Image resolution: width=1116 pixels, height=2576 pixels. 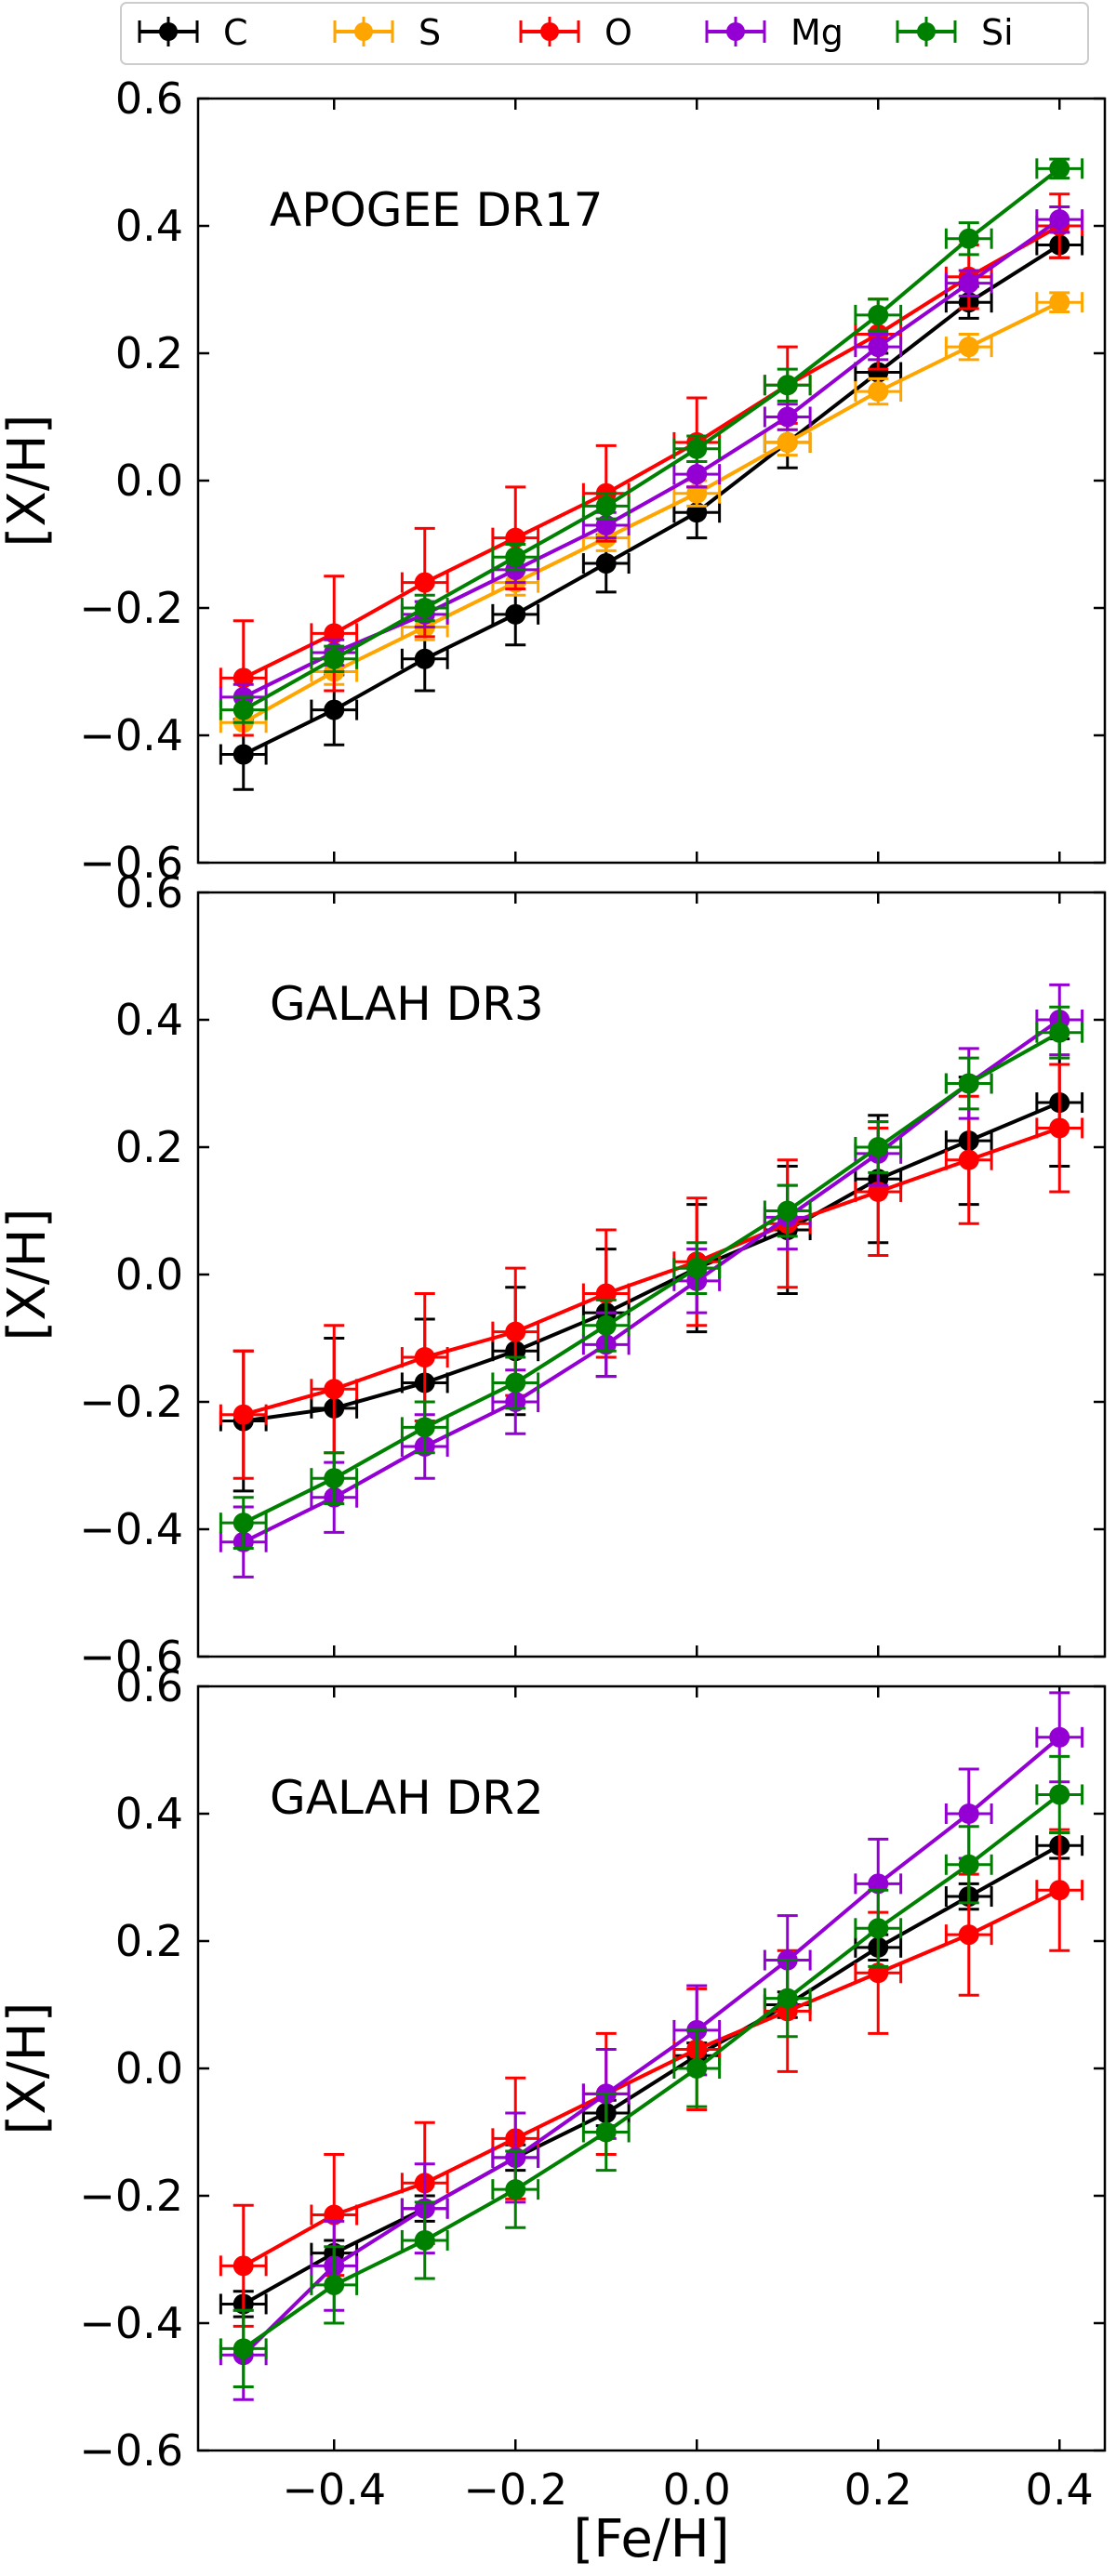 I want to click on legend-entry-si: Si, so click(x=955, y=32).